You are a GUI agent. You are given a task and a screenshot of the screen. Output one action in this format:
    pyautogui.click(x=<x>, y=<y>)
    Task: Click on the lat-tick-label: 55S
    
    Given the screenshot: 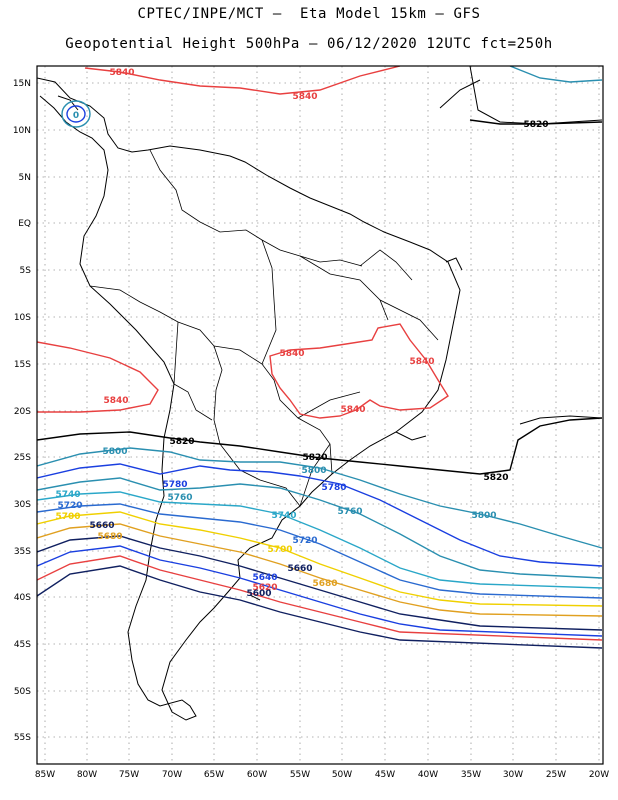 What is the action you would take?
    pyautogui.click(x=22, y=738)
    